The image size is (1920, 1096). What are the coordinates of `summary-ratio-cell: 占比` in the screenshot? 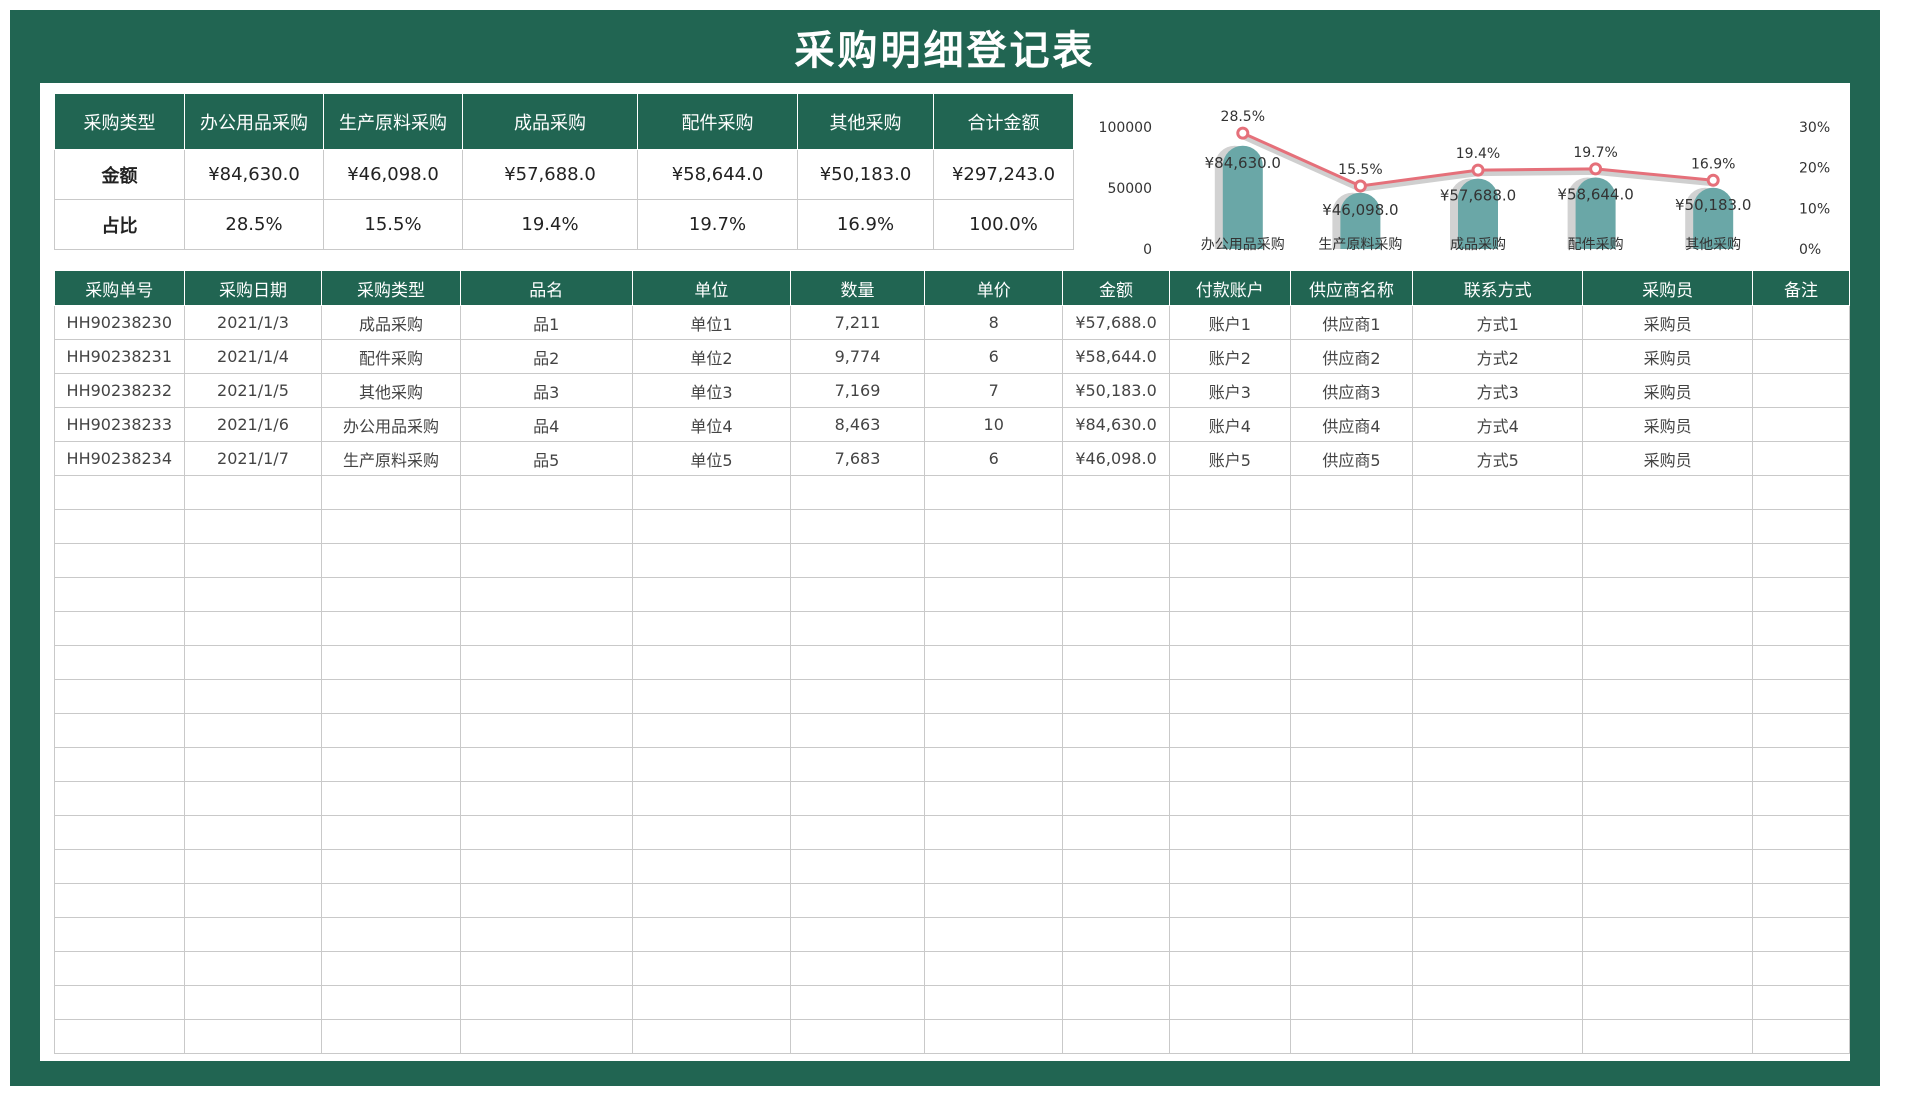 It's located at (119, 224).